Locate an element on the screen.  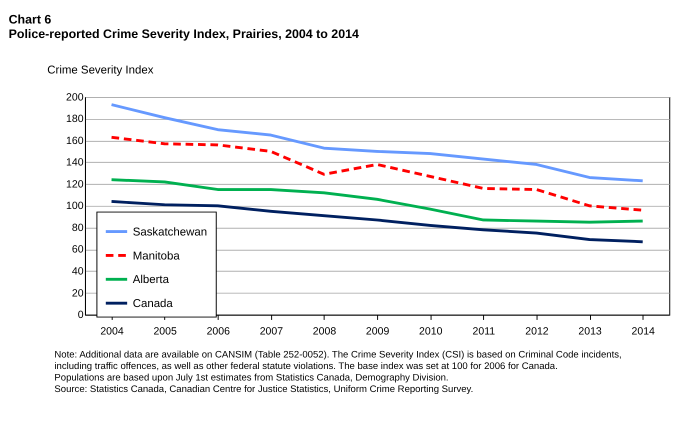
source-note: Source: Statistics Canada, Canadian Centre for Justice Statistics, Uniform Crime Reporting Survey. is located at coordinates (264, 390).